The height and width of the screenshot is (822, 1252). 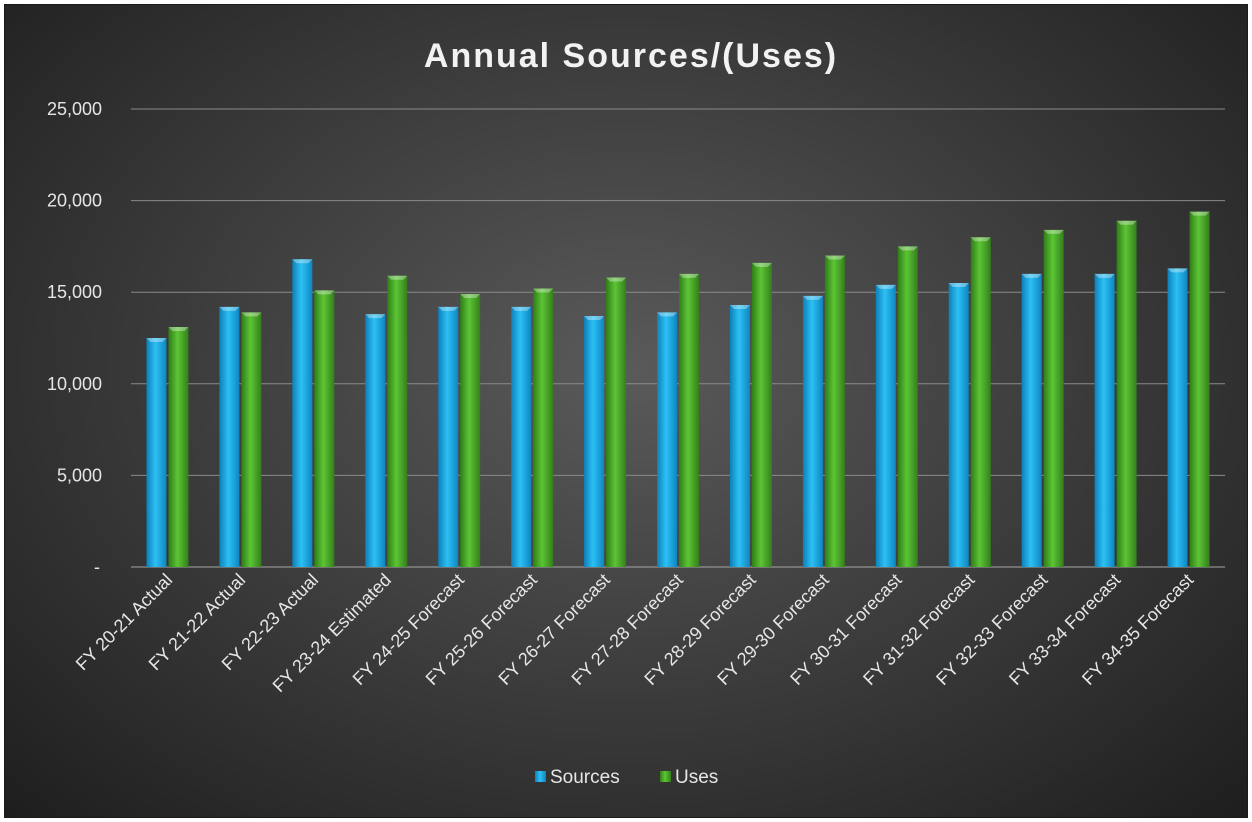 I want to click on legend-item-sources: Sources, so click(x=577, y=777).